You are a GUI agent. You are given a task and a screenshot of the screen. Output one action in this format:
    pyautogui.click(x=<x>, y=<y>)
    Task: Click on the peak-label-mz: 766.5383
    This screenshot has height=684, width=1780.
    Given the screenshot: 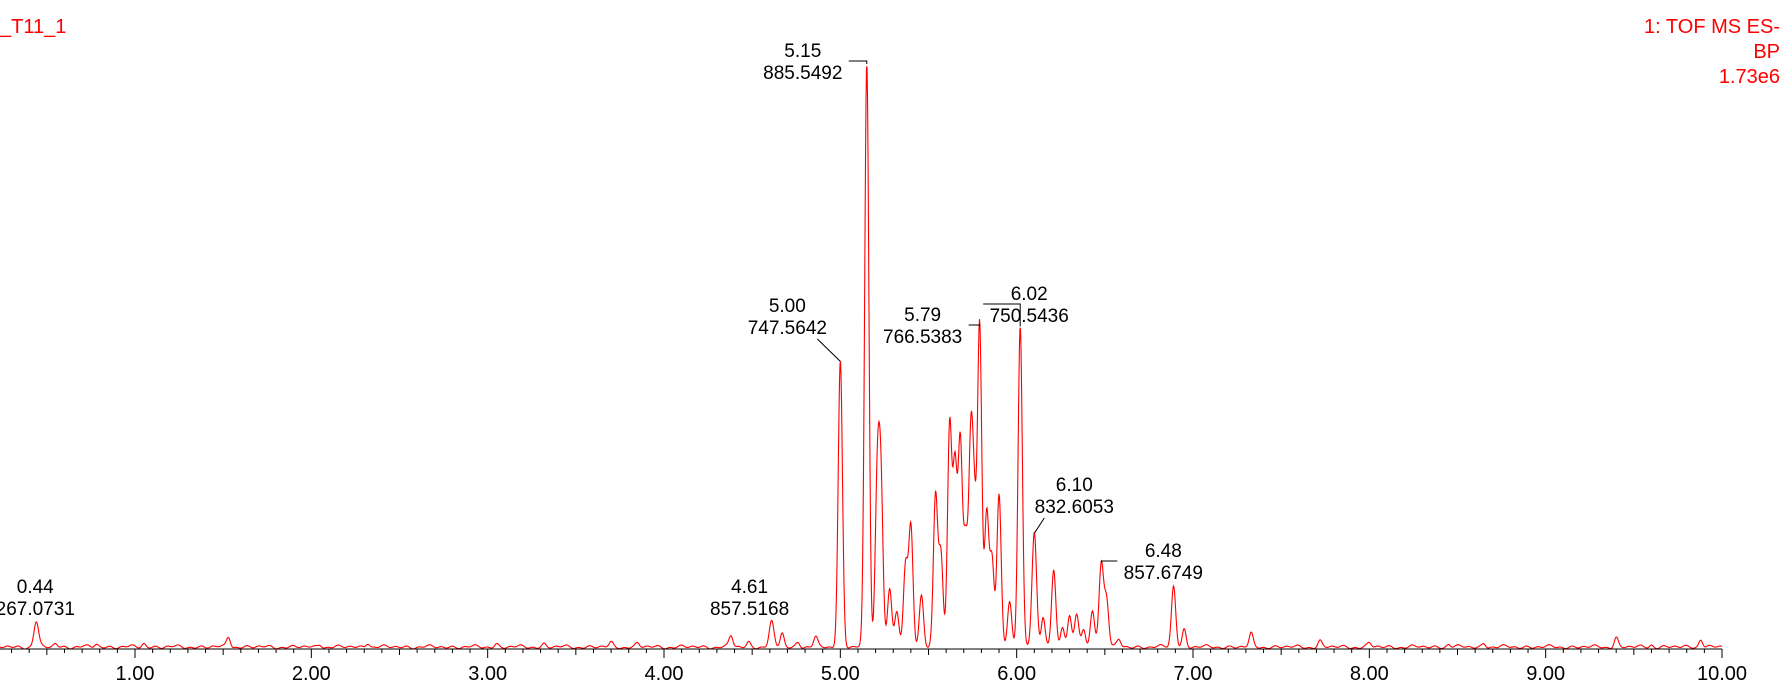 What is the action you would take?
    pyautogui.click(x=922, y=337)
    